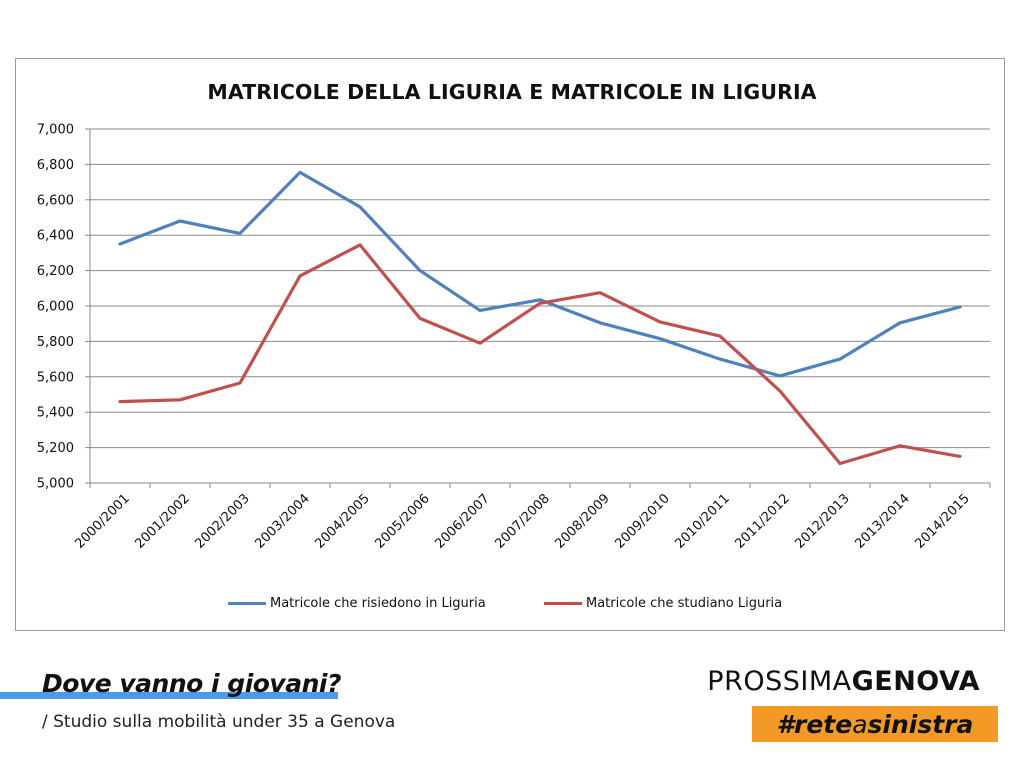 This screenshot has height=768, width=1024. Describe the element at coordinates (378, 603) in the screenshot. I see `legend-label-series-1: Matricole che risiedono in Liguria` at that location.